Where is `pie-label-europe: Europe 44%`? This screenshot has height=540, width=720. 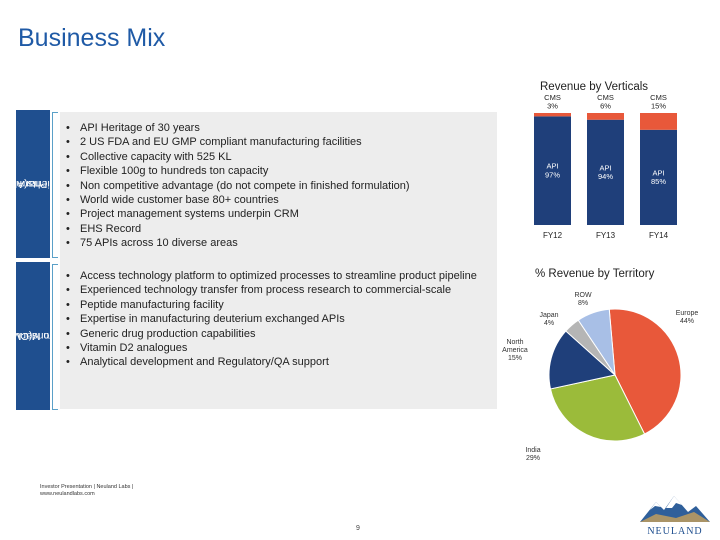 pie-label-europe: Europe 44% is located at coordinates (687, 317).